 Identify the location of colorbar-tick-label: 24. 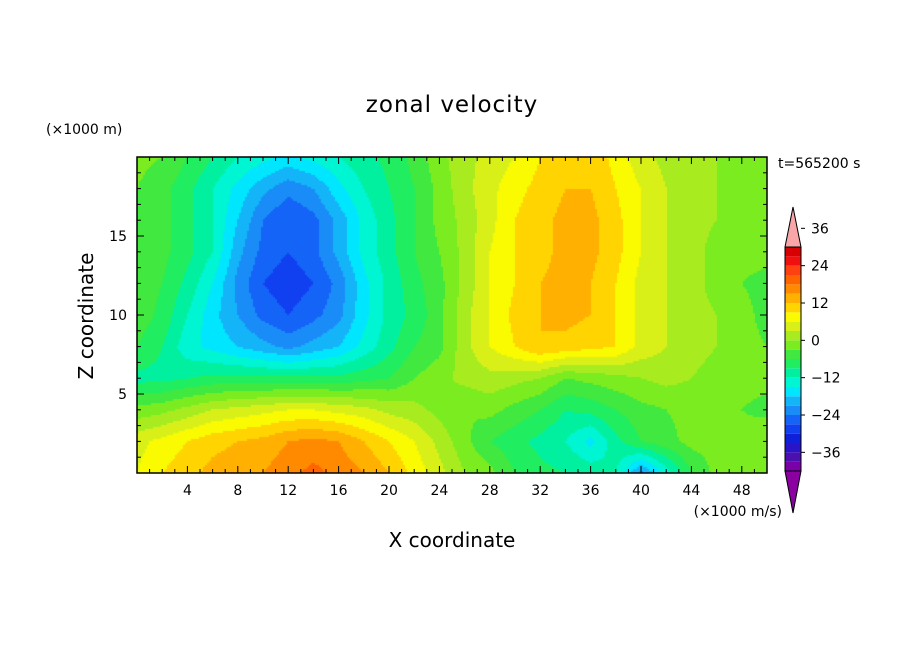
(820, 267).